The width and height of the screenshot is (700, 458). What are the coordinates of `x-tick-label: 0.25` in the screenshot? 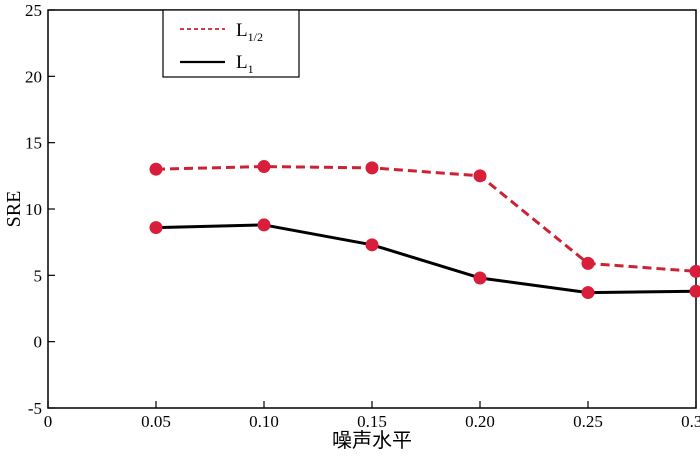 It's located at (588, 421).